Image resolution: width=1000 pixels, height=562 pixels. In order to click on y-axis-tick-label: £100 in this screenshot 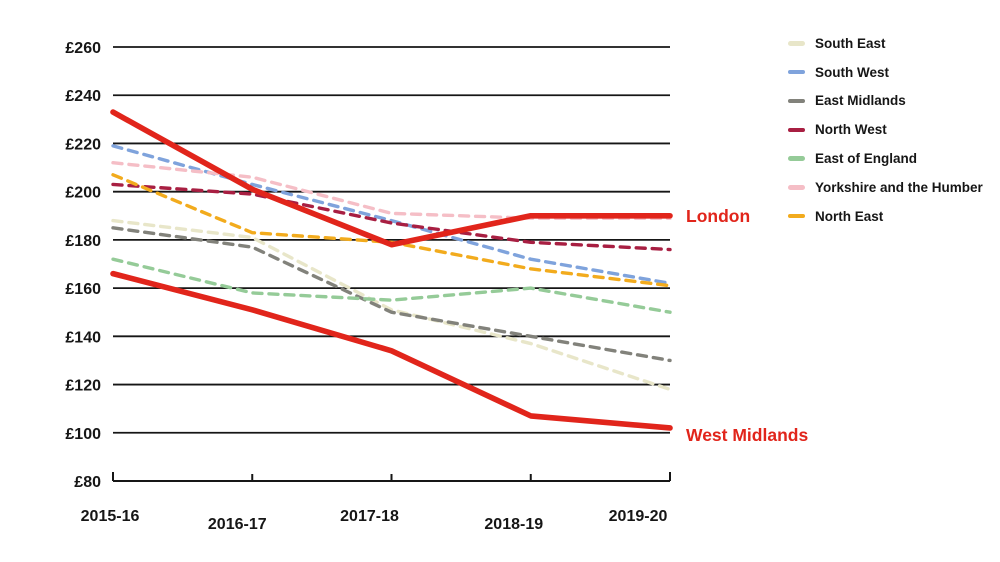, I will do `click(83, 434)`.